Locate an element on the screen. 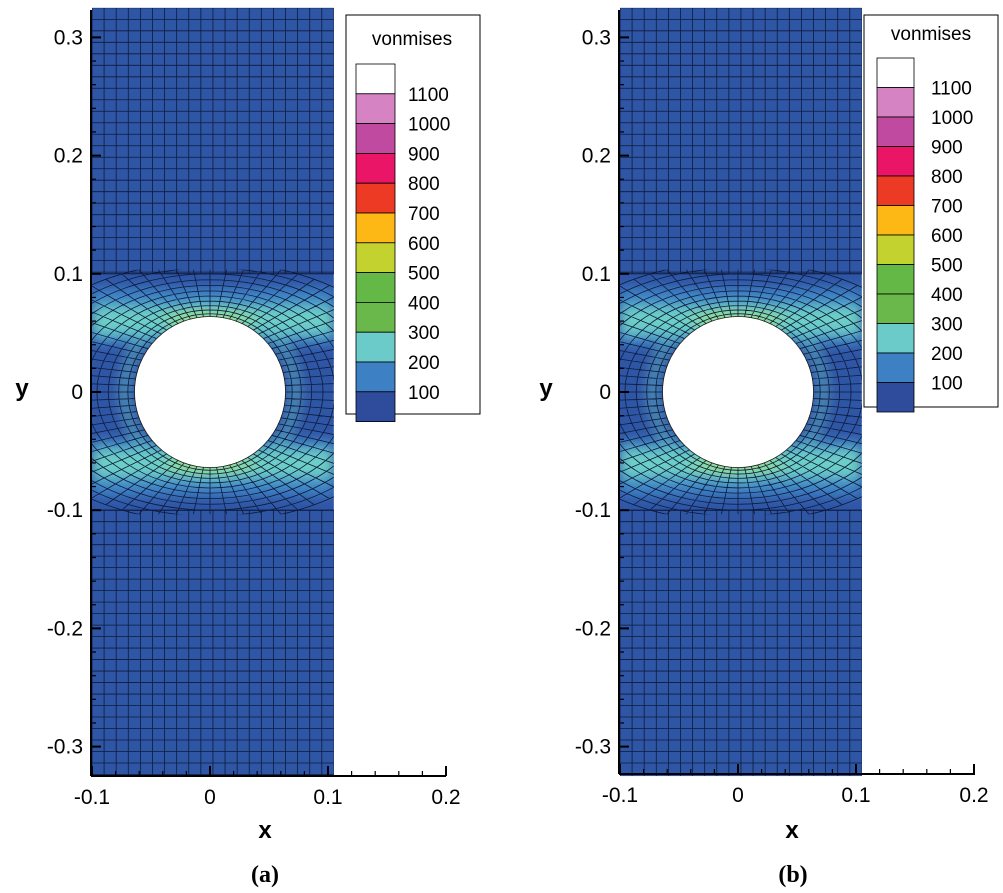  panel-label: (b) is located at coordinates (792, 875).